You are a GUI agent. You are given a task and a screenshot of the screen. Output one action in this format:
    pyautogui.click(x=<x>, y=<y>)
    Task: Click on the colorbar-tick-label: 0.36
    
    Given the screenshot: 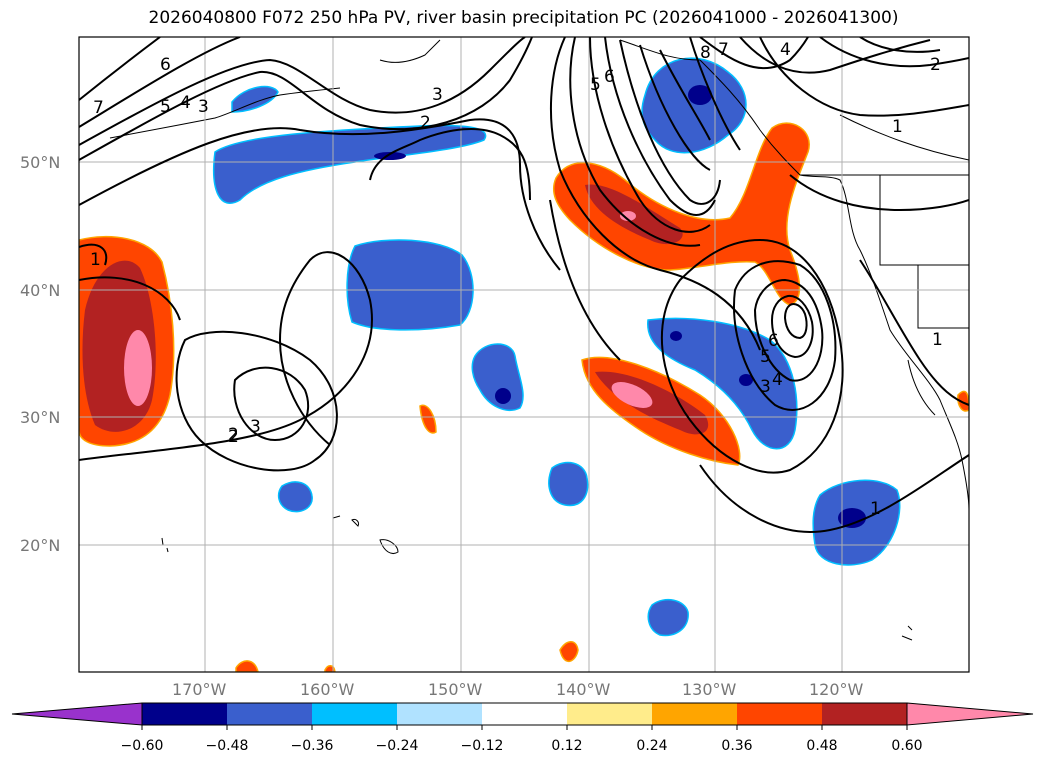 What is the action you would take?
    pyautogui.click(x=737, y=746)
    